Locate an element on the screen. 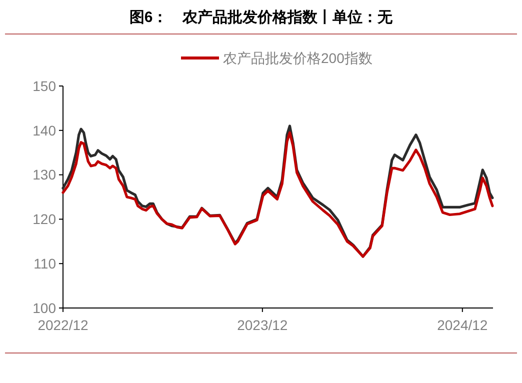 This screenshot has width=522, height=383. y-tick-label: 100 is located at coordinates (44, 308).